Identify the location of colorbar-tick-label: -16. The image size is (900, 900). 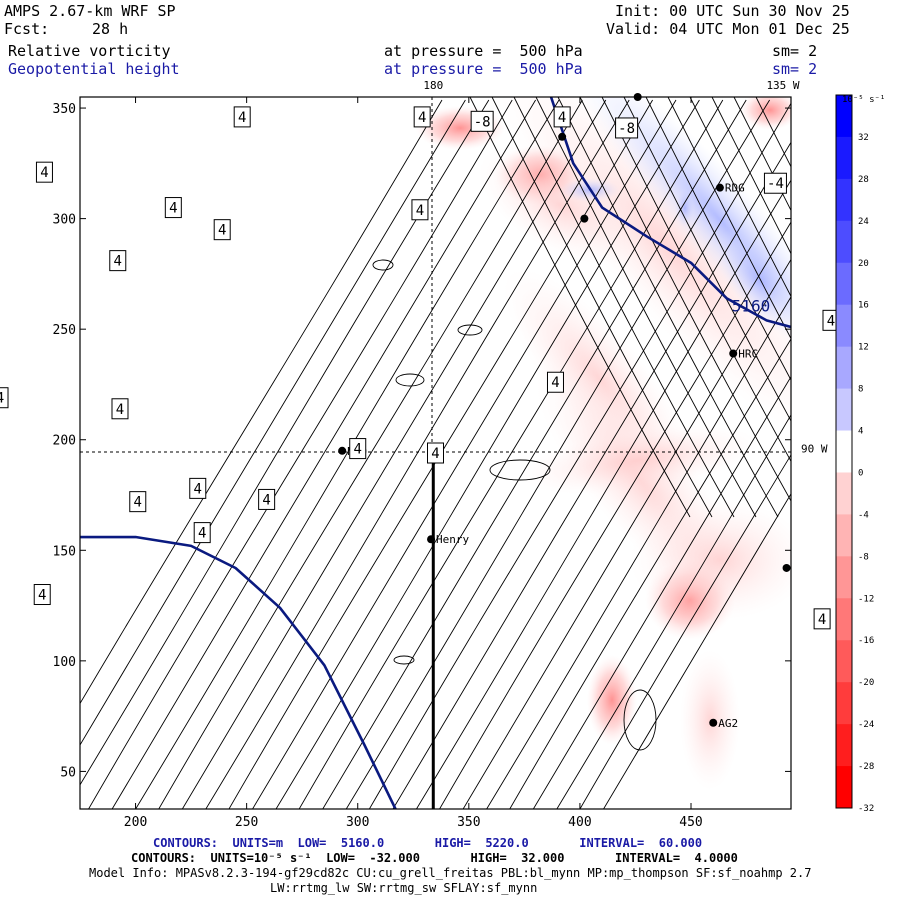
(866, 641).